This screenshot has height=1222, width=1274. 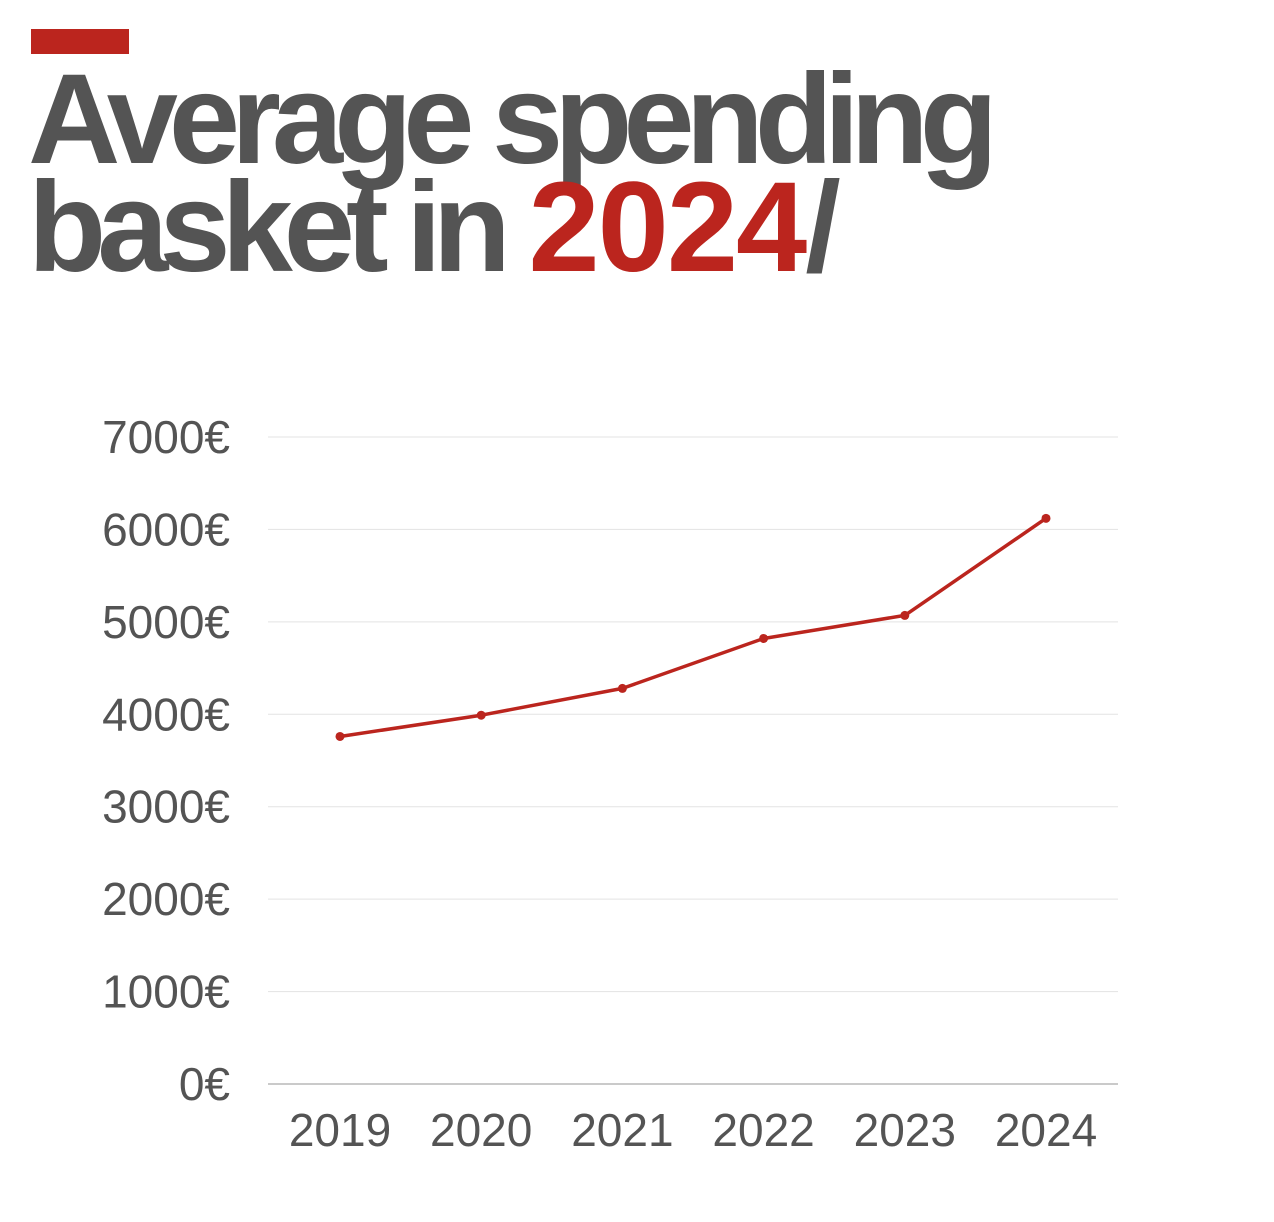 What do you see at coordinates (166, 529) in the screenshot?
I see `y-tick-label: 6000€` at bounding box center [166, 529].